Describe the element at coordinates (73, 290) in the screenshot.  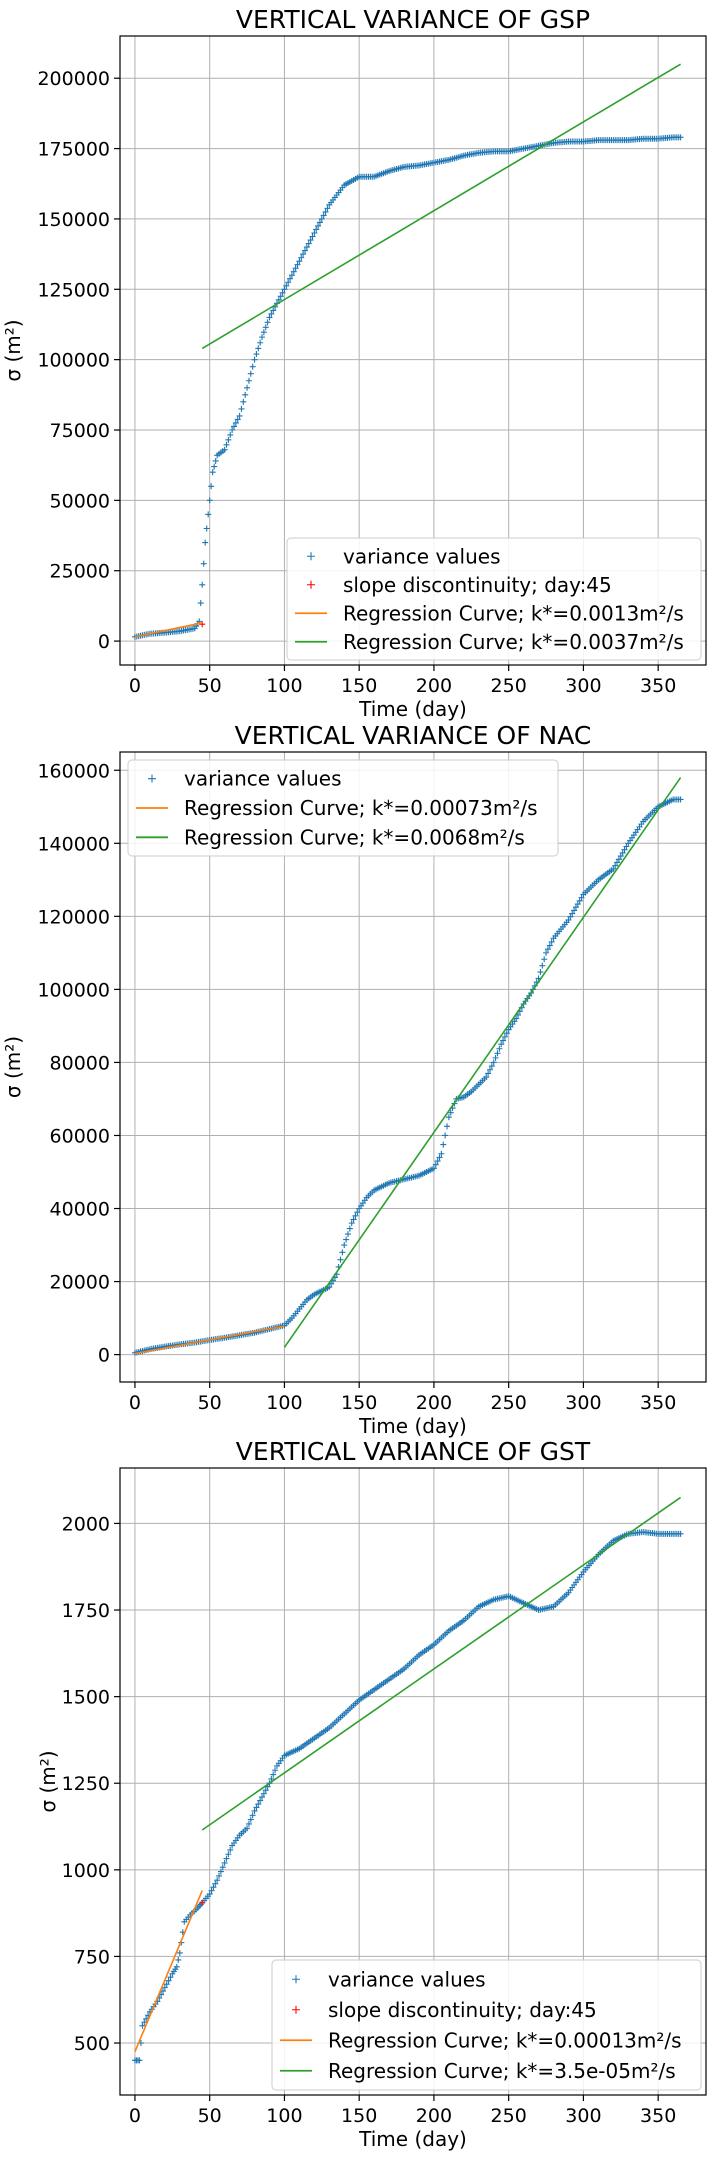
I see `y-tick-label: 125000` at that location.